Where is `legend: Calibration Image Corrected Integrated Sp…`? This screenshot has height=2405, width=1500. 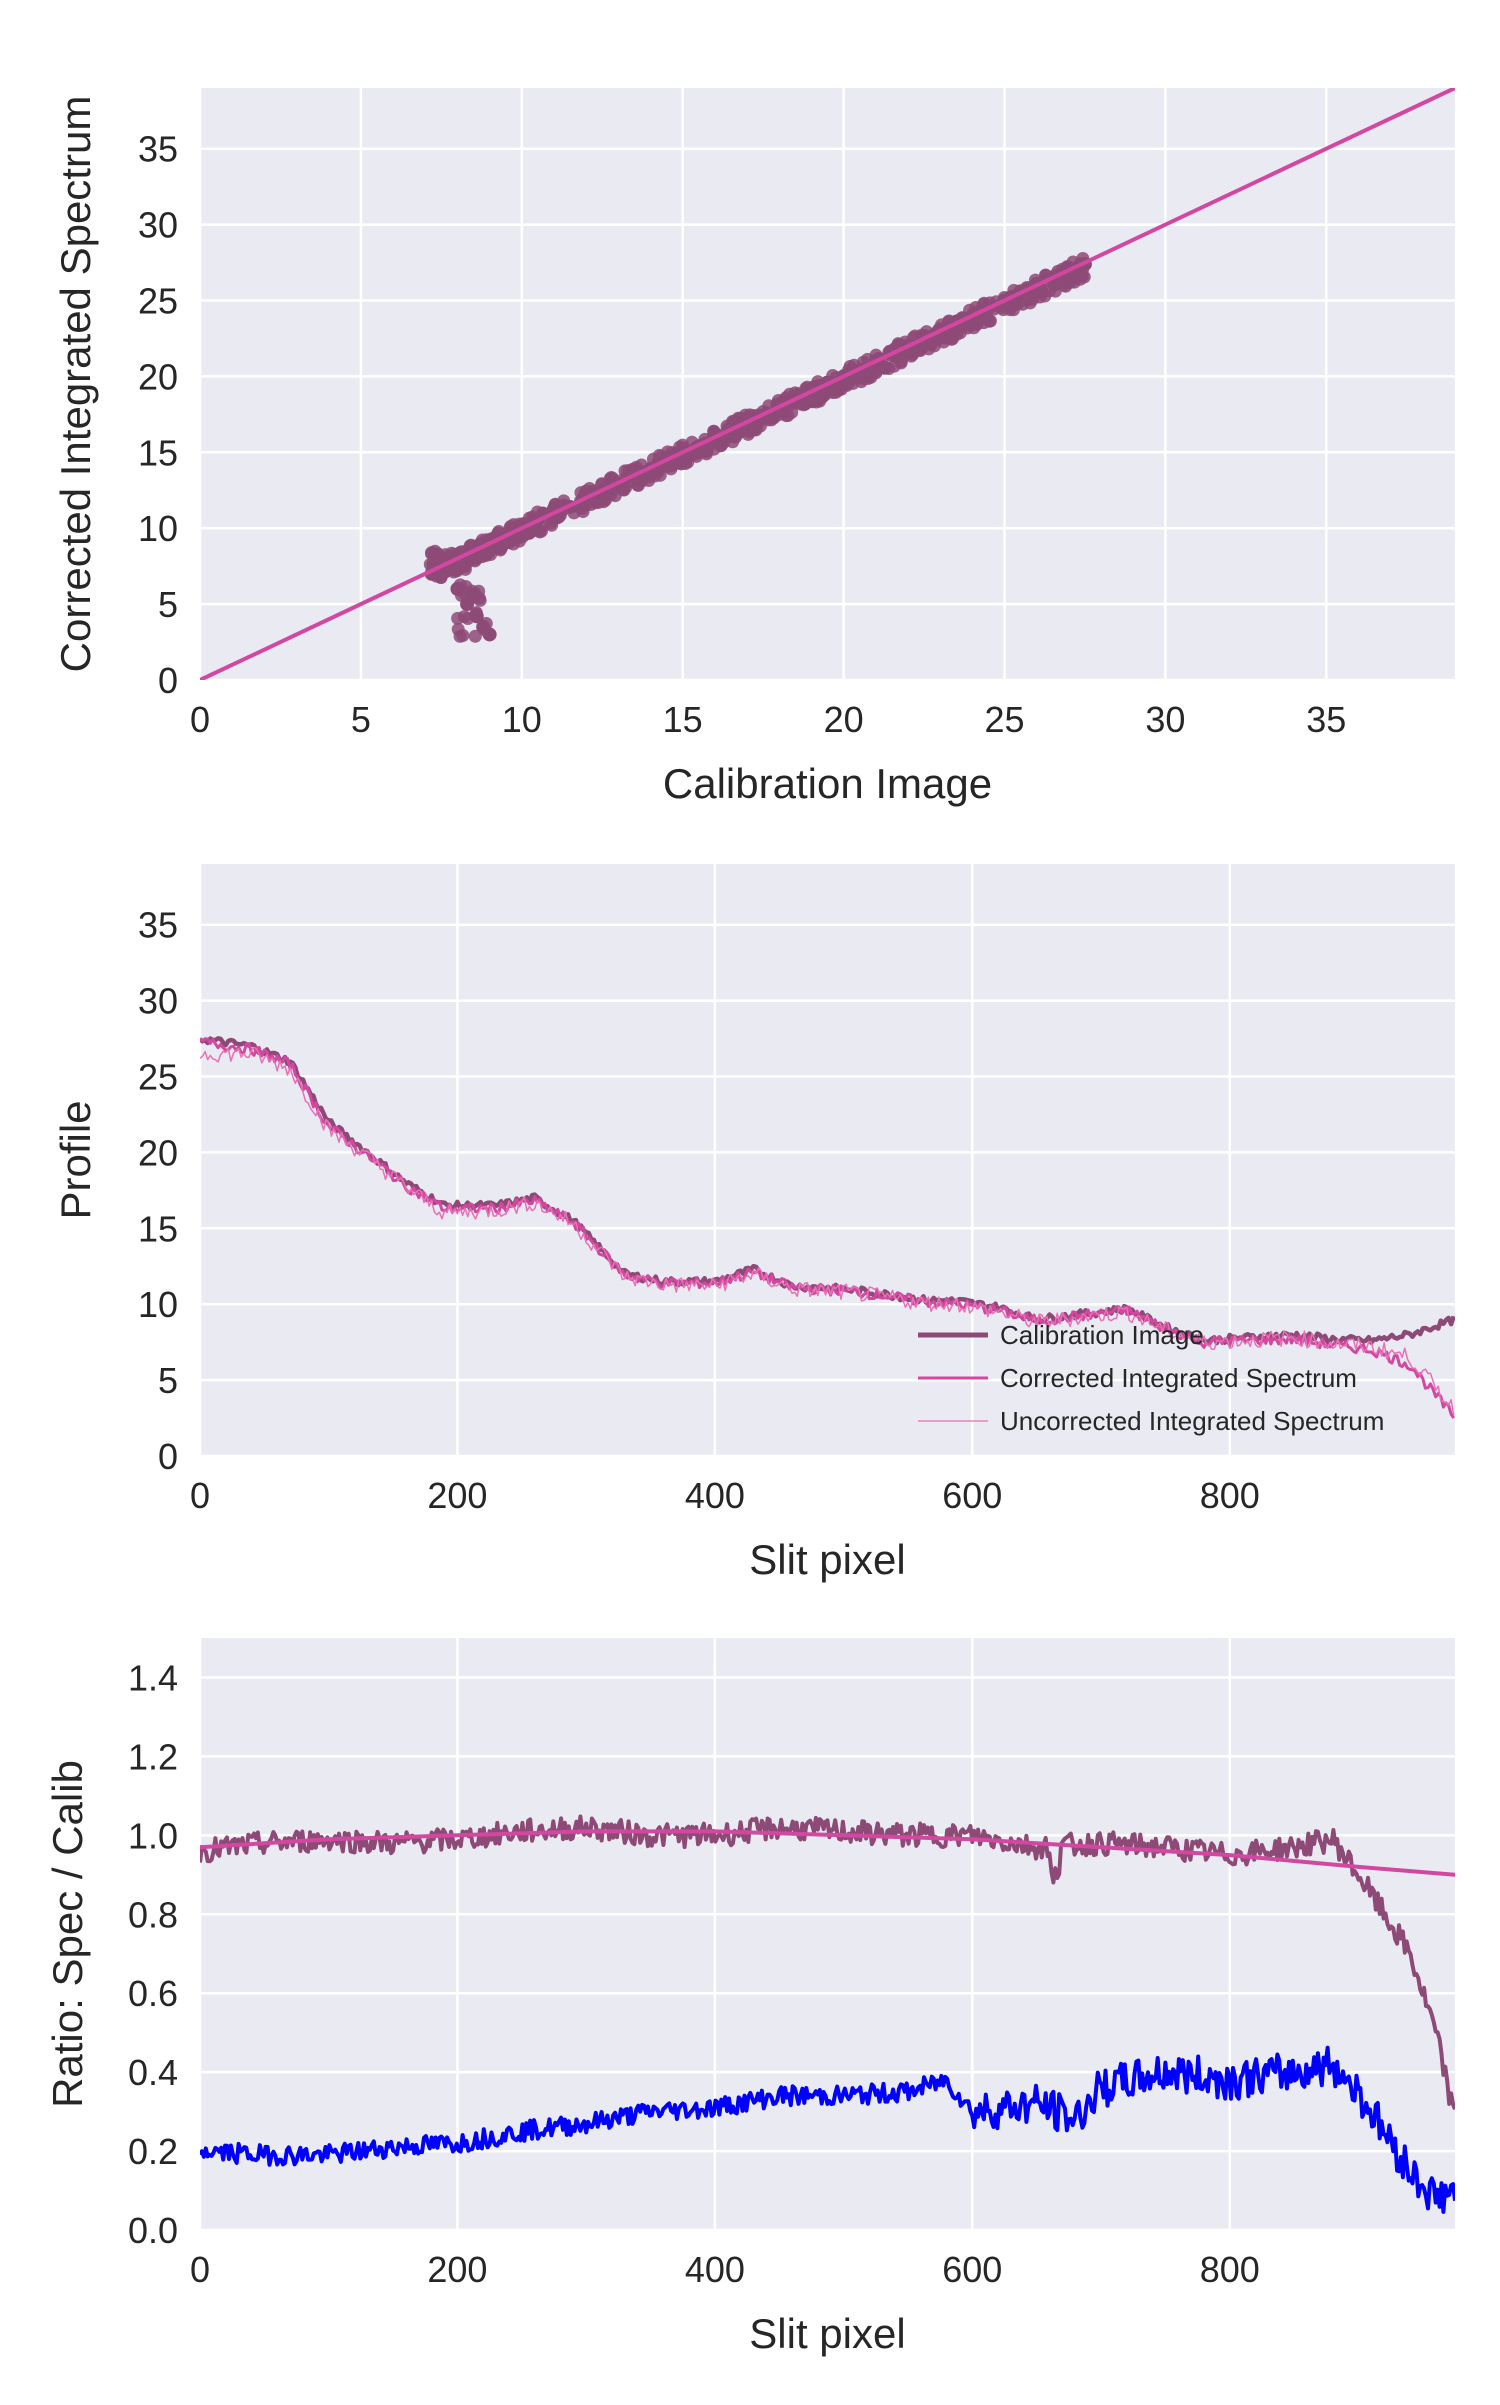
legend: Calibration Image Corrected Integrated Sp… is located at coordinates (1151, 1378).